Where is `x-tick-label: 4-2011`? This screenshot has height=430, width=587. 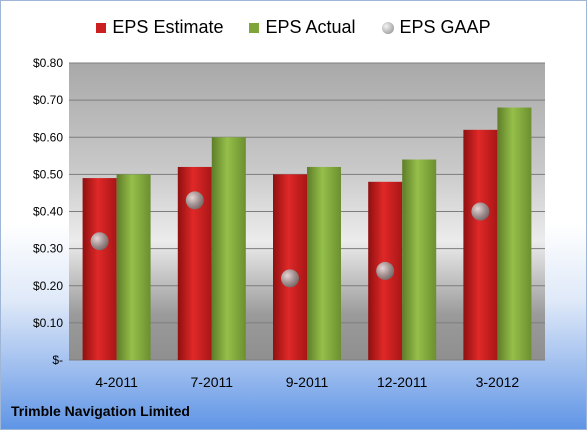
x-tick-label: 4-2011 is located at coordinates (116, 382).